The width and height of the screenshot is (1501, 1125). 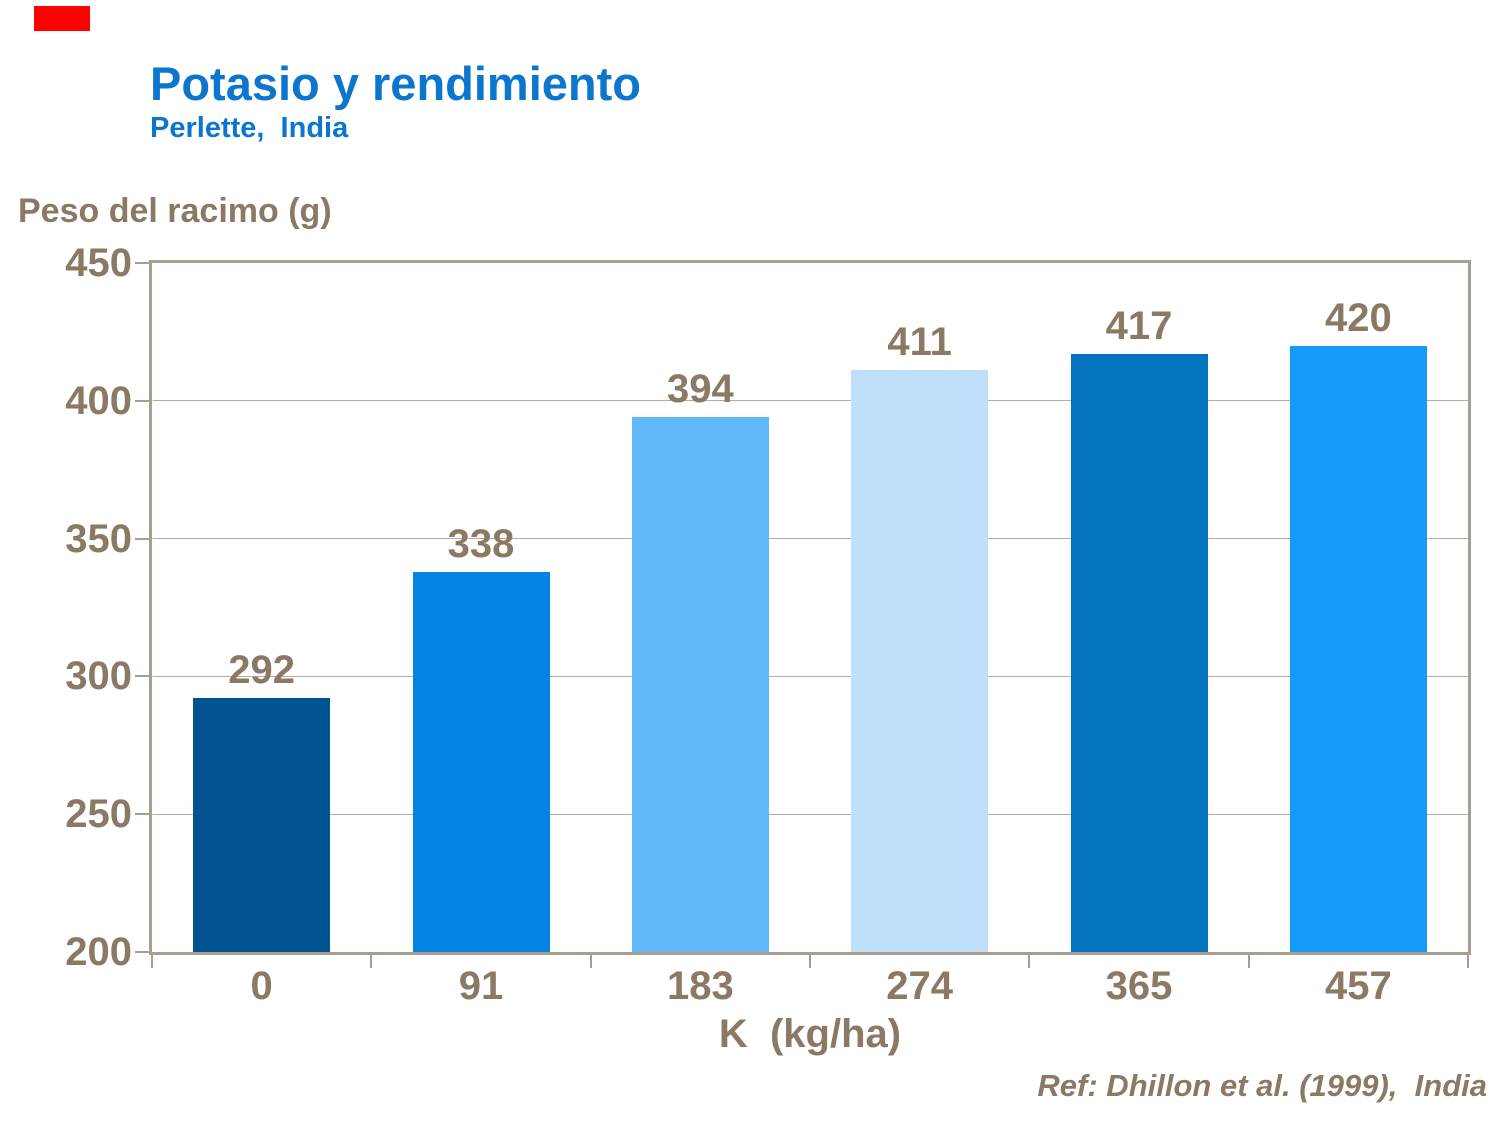 I want to click on bar-value-label: 394, so click(x=700, y=389).